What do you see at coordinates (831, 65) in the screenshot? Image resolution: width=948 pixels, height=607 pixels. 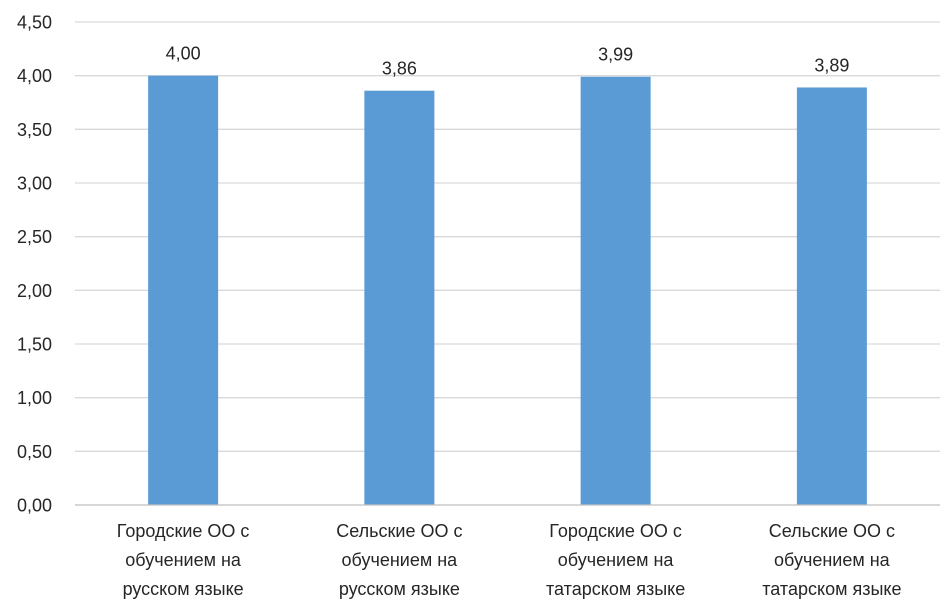 I see `data-label: 3,89` at bounding box center [831, 65].